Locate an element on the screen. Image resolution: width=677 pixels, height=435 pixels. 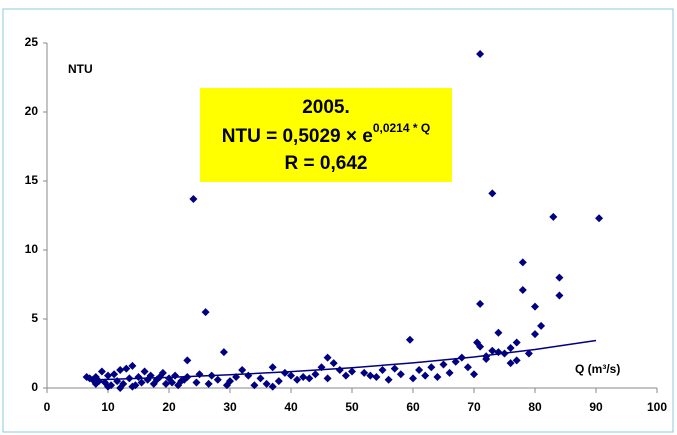
x-tick-label: 70 is located at coordinates (474, 407).